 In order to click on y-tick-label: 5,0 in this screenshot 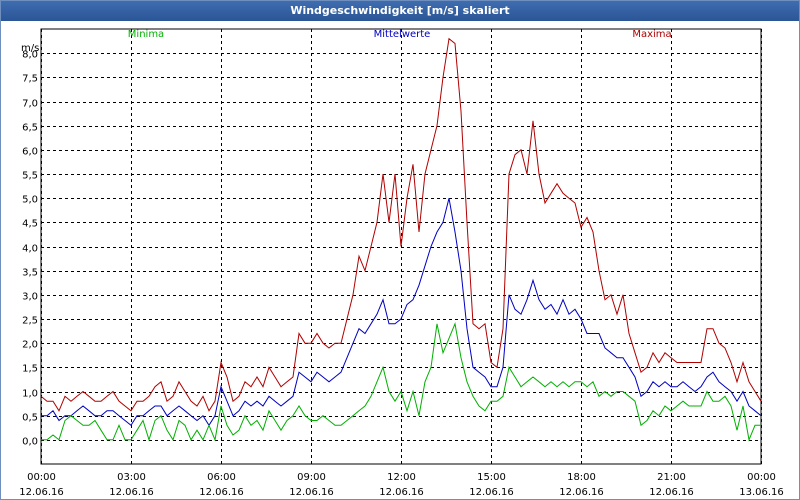, I will do `click(30, 200)`.